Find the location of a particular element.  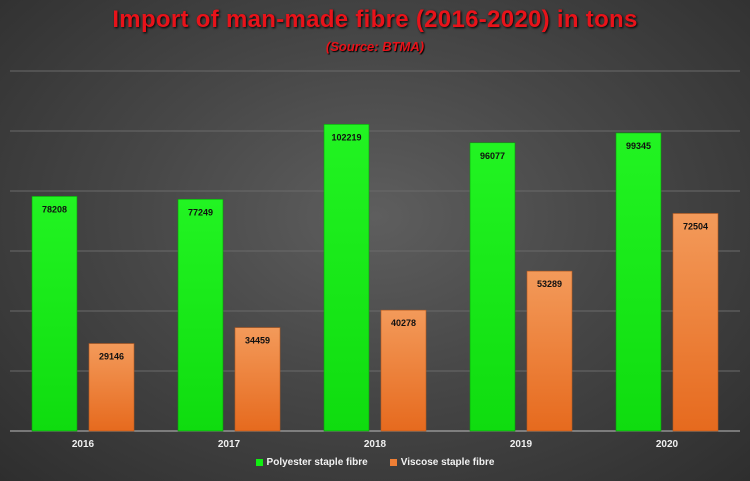

bar-polyester-2017 is located at coordinates (200, 315).